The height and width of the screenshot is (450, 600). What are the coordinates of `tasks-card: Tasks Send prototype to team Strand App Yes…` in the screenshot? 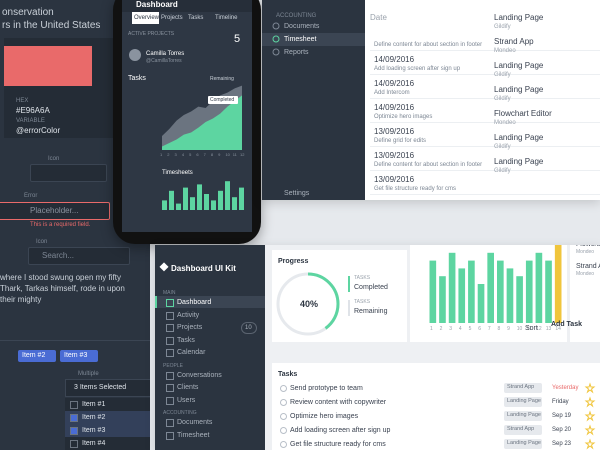 It's located at (436, 406).